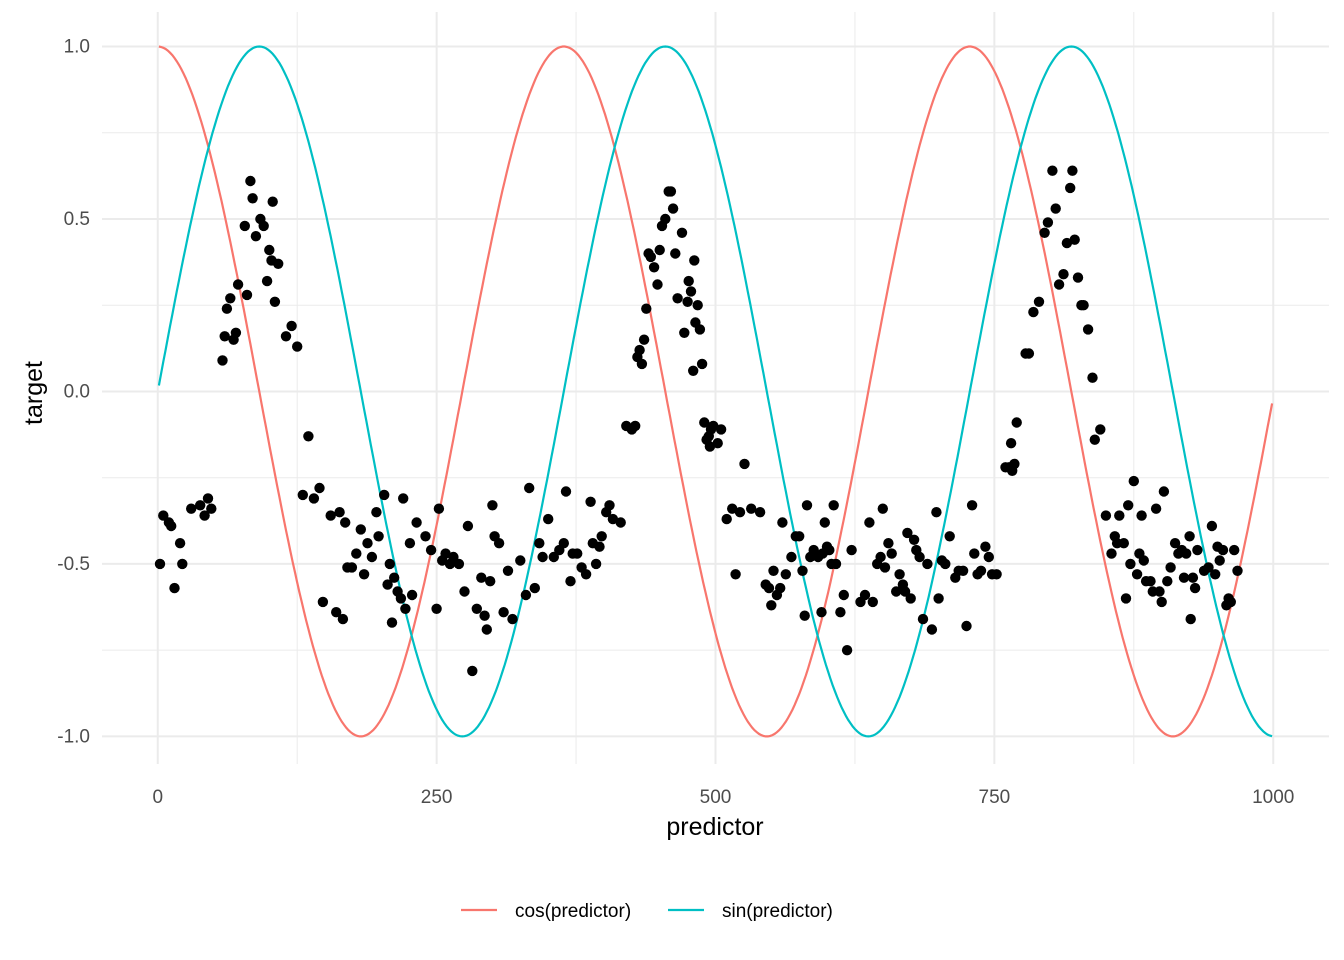 This screenshot has height=960, width=1344. What do you see at coordinates (723, 797) in the screenshot?
I see `x-tick-labels: 0 250 500 750 1000` at bounding box center [723, 797].